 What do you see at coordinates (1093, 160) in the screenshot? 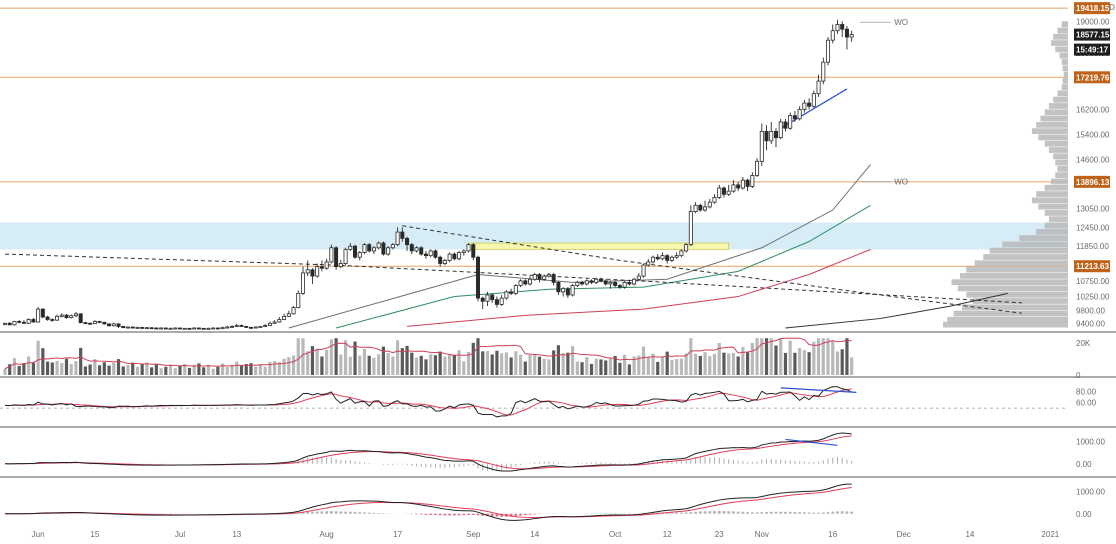
I see `price-tick-label: 14600.00` at bounding box center [1093, 160].